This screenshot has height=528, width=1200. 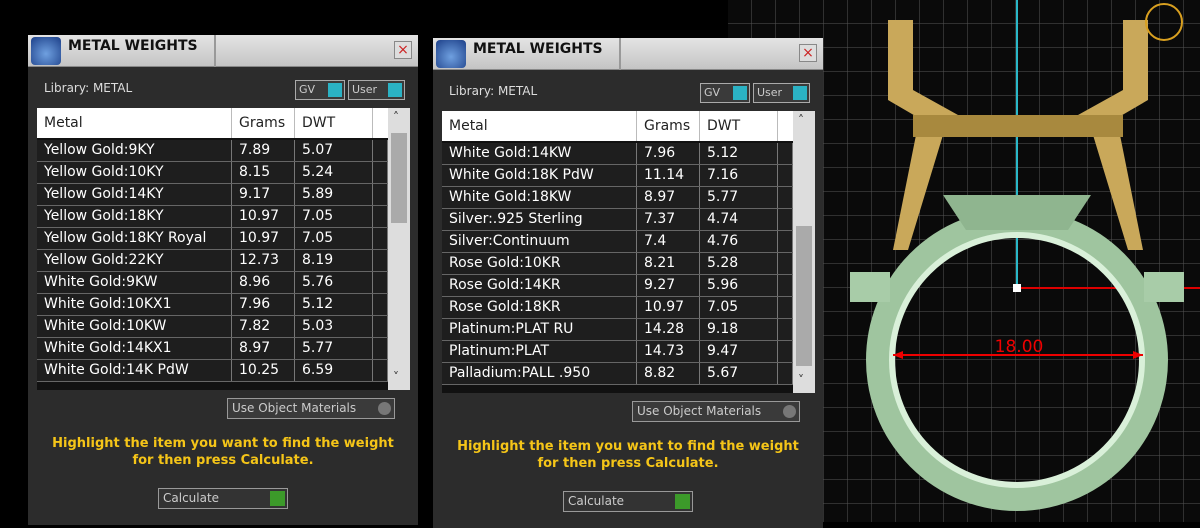 I want to click on table-cell: Palladium:PALL .950, so click(x=539, y=373).